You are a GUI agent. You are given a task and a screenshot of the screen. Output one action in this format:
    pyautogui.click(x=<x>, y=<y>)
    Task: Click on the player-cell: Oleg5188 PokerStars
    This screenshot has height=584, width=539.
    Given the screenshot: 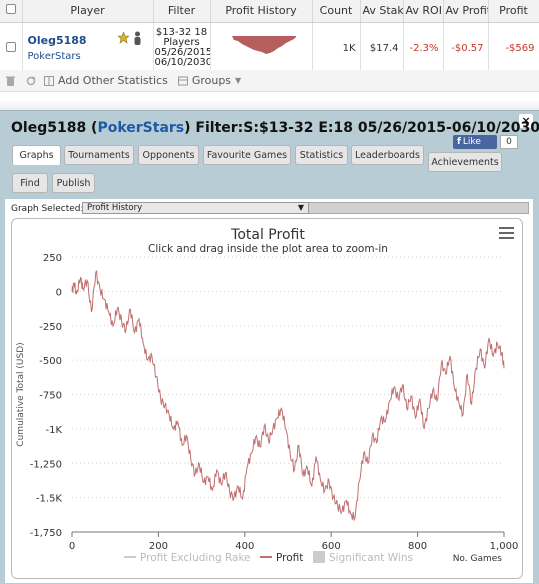 What is the action you would take?
    pyautogui.click(x=88, y=48)
    